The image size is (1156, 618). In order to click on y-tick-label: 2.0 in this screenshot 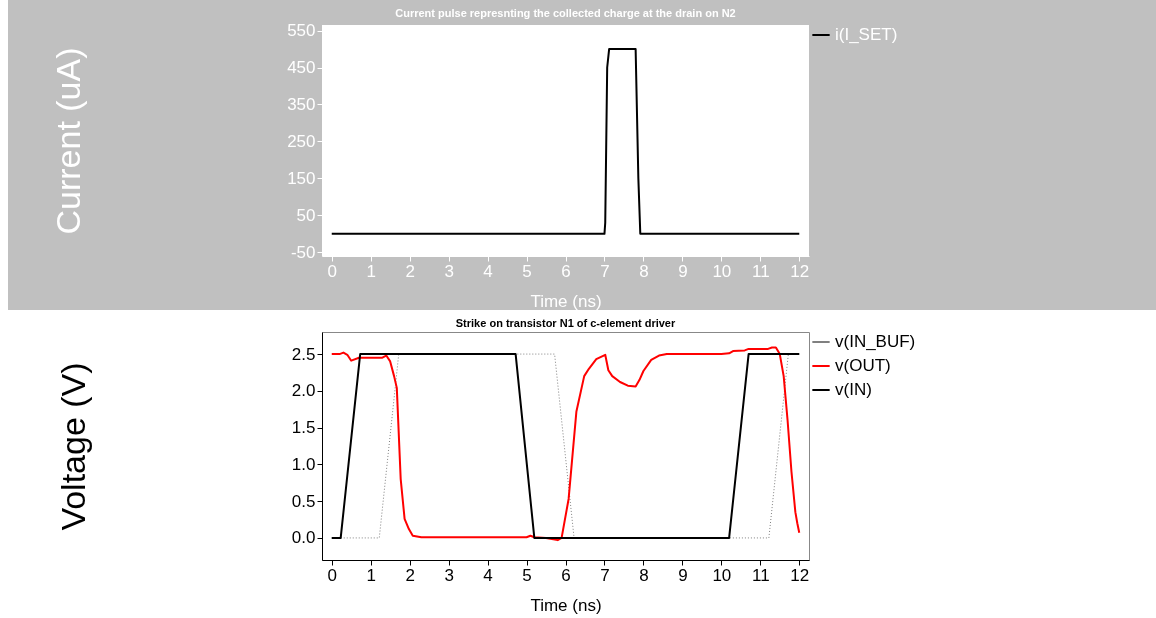, I will do `click(303, 391)`.